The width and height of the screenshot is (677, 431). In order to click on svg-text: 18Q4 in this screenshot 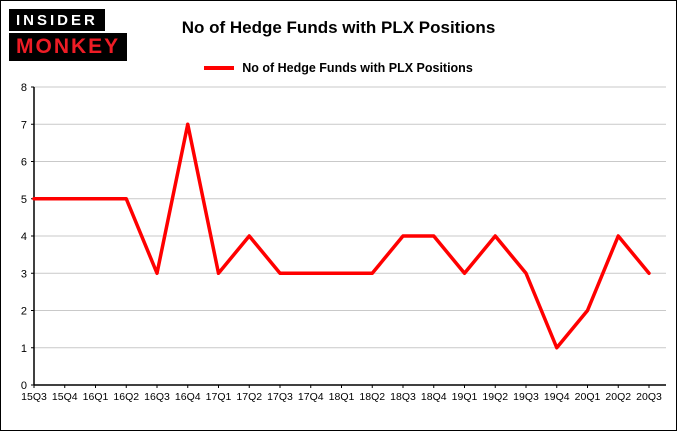, I will do `click(434, 397)`.